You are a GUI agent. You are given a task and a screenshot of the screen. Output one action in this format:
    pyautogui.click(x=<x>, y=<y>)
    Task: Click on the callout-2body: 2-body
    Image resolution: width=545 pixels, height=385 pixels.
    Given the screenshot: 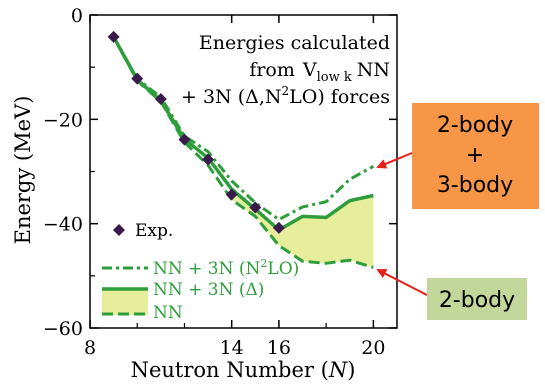 What is the action you would take?
    pyautogui.click(x=451, y=294)
    